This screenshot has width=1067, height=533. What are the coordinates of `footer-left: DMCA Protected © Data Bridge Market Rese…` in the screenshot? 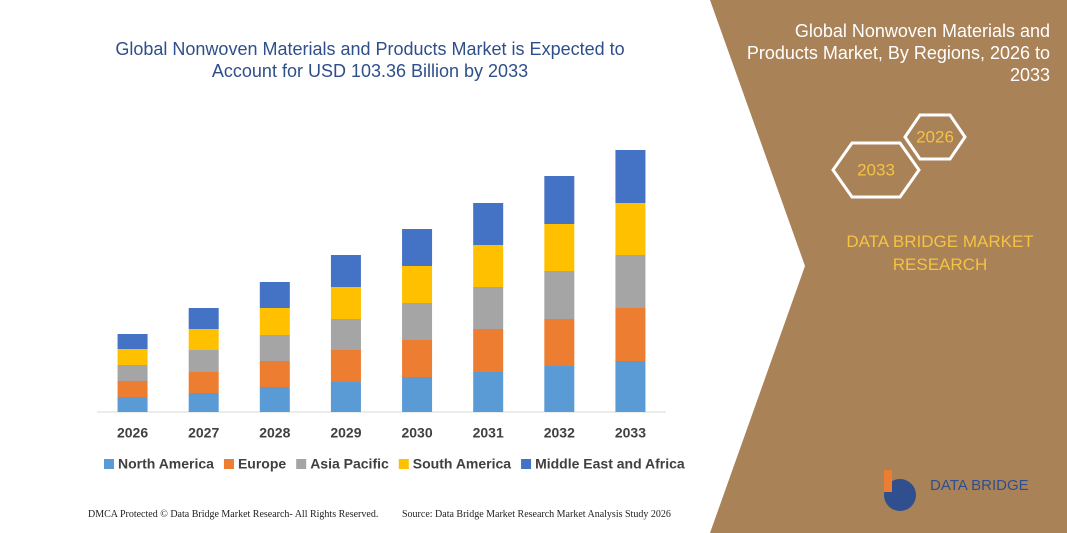 It's located at (233, 514).